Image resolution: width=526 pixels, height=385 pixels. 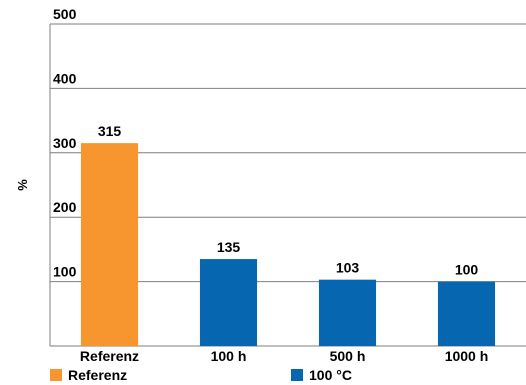 What do you see at coordinates (65, 78) in the screenshot?
I see `y-tick-label-400: 400` at bounding box center [65, 78].